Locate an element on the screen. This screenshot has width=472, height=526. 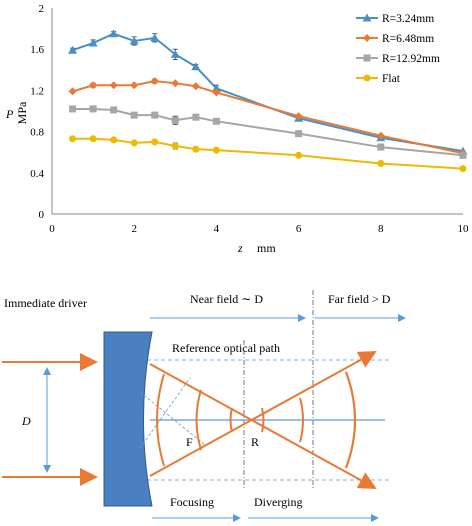
focusing-label: Focusing is located at coordinates (192, 502).